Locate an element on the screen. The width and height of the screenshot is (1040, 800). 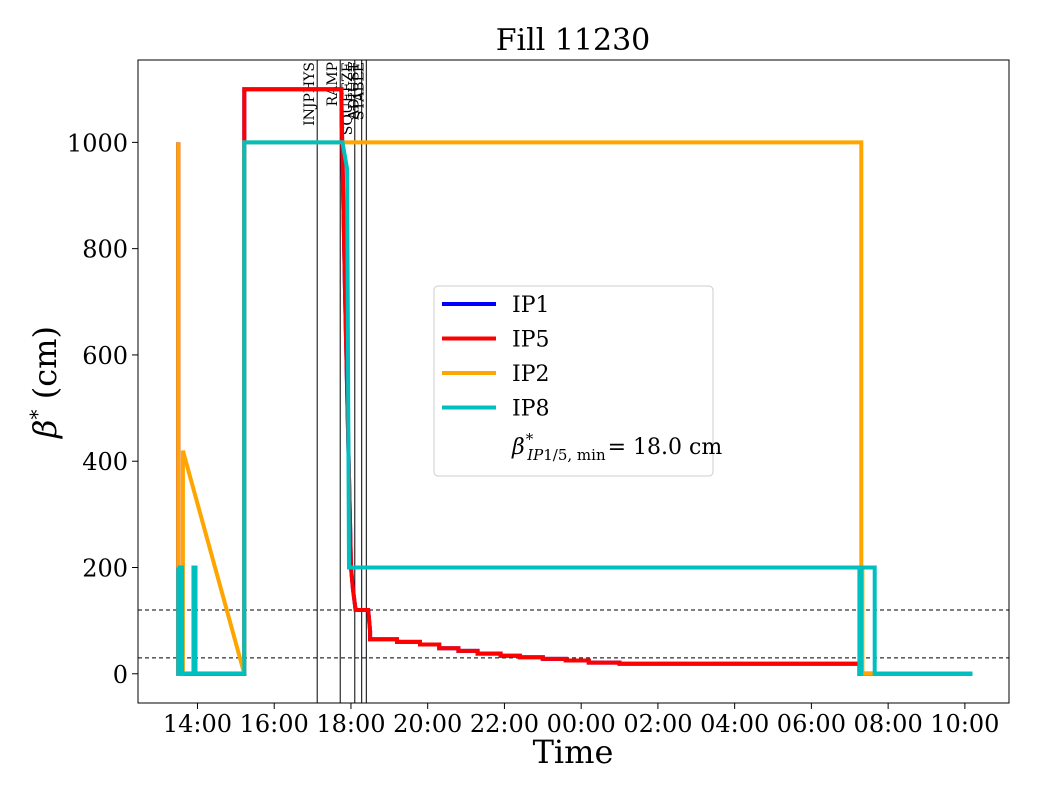
legend-box is located at coordinates (573, 381).